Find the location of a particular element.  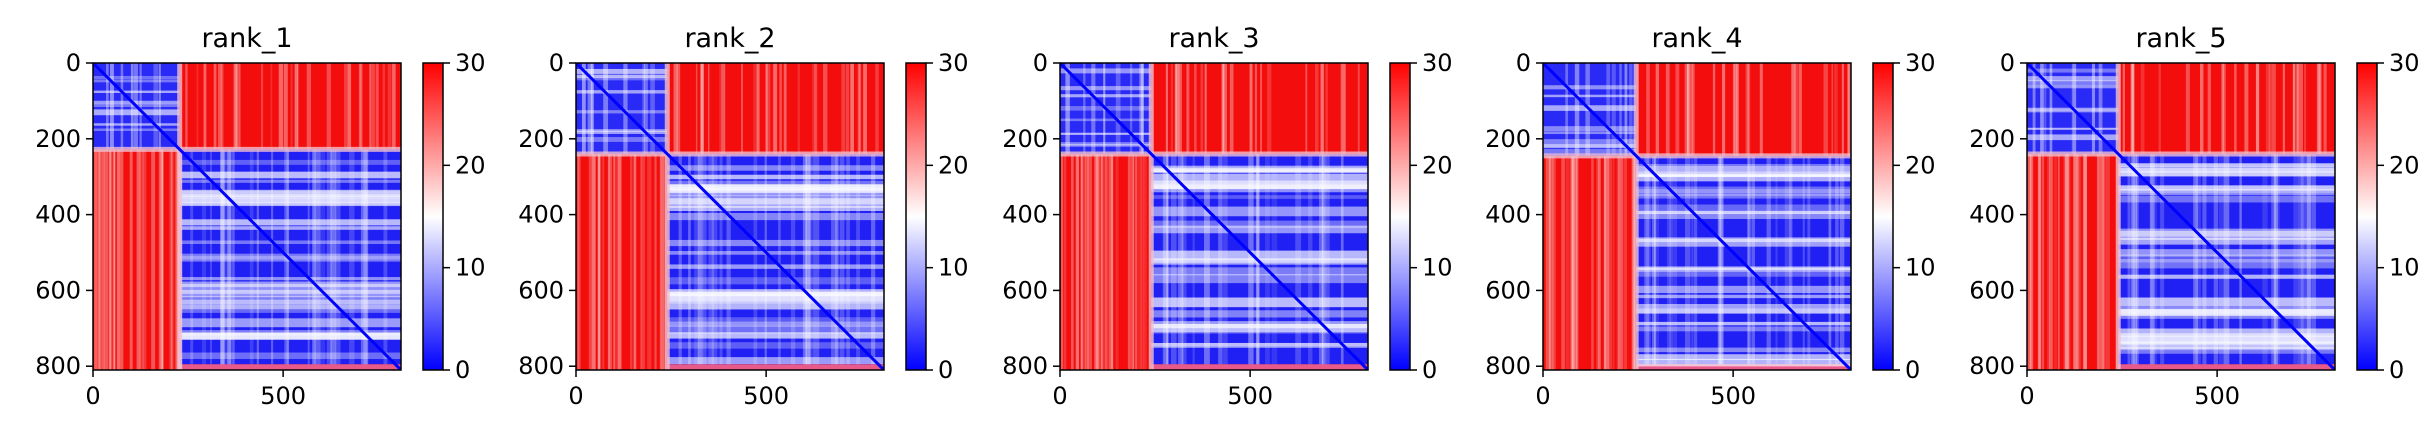

y-tick-label: 0 is located at coordinates (1523, 63).